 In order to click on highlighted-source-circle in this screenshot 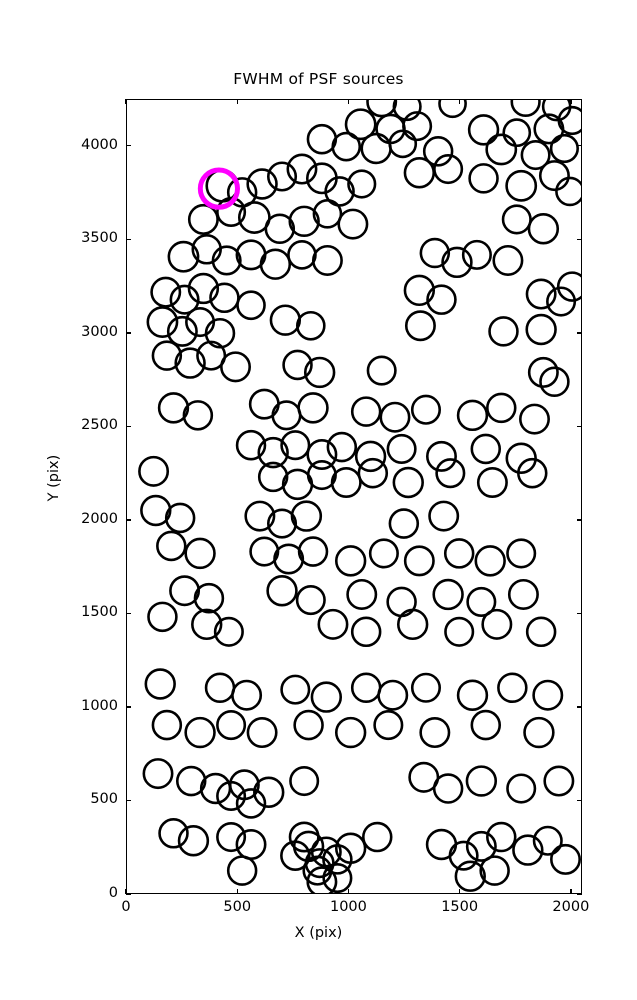, I will do `click(218, 188)`.